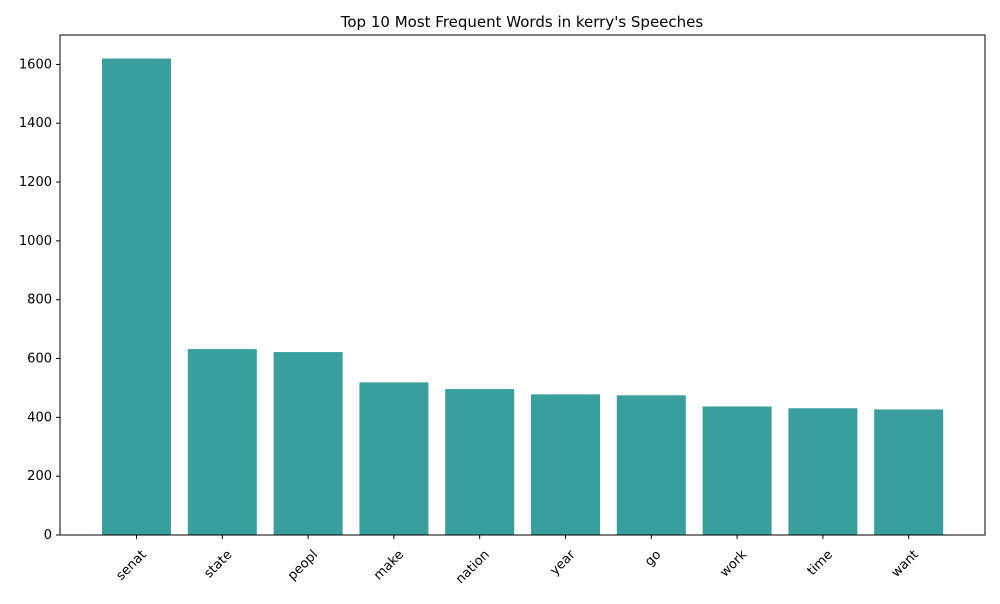 This screenshot has width=1000, height=604. I want to click on y-tick-label: 600, so click(39, 359).